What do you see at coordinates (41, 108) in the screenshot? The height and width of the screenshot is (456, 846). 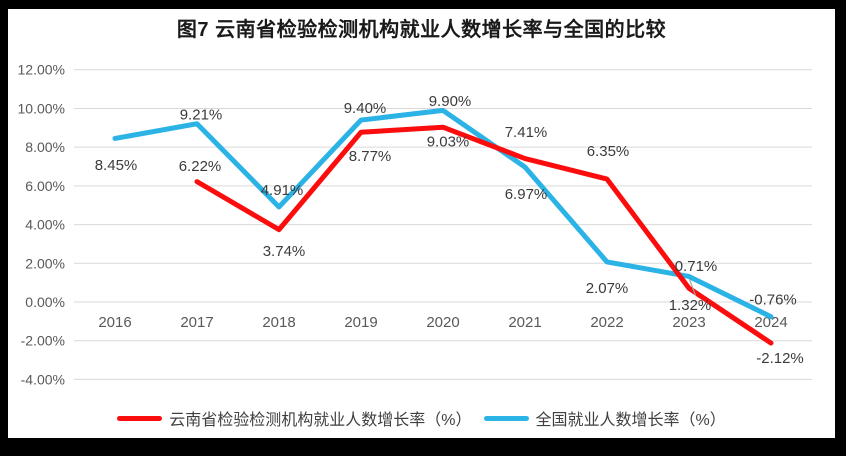 I see `y-tick-label: 10.00%` at bounding box center [41, 108].